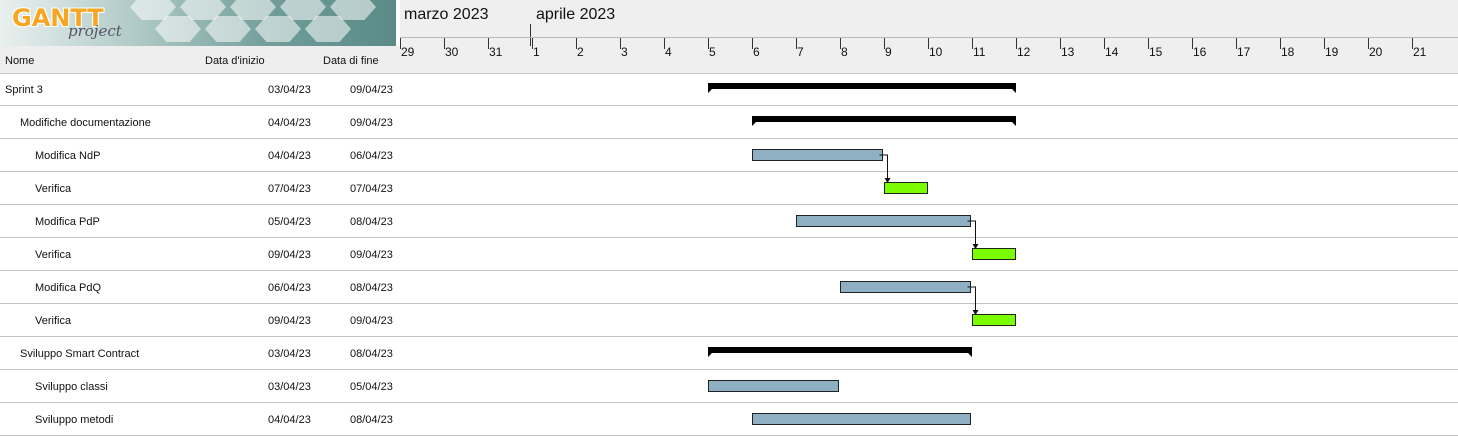 Image resolution: width=1458 pixels, height=436 pixels. What do you see at coordinates (200, 287) in the screenshot?
I see `table-row: Modifica PdQ 06/04/23 08/04/23` at bounding box center [200, 287].